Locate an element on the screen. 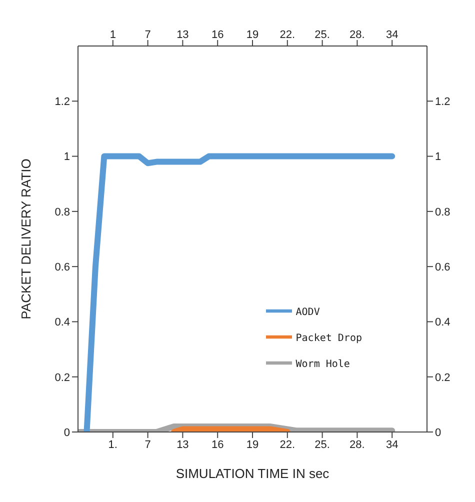  y2-tick-label: 0.4 is located at coordinates (442, 322).